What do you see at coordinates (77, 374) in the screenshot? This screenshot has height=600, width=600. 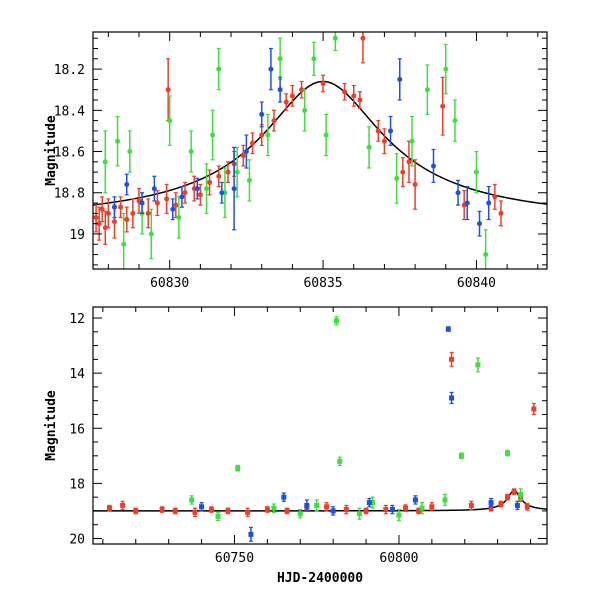 I see `y-tick-label: 14` at bounding box center [77, 374].